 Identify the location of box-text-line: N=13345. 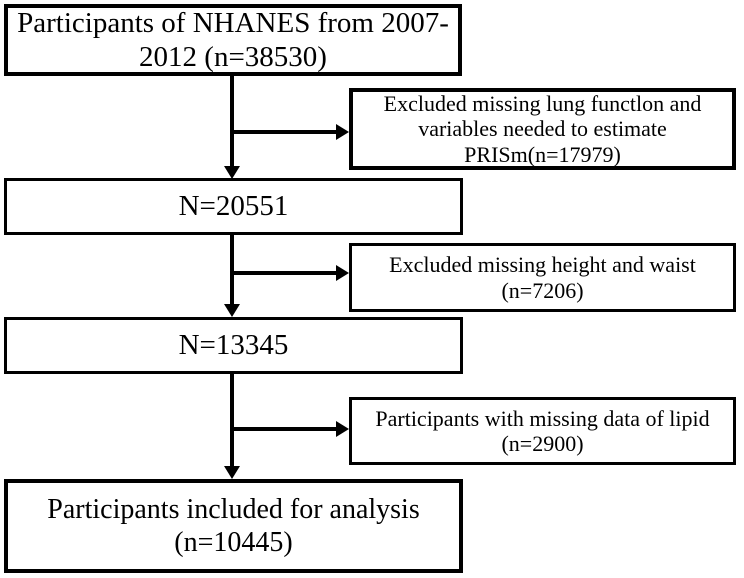
(233, 345).